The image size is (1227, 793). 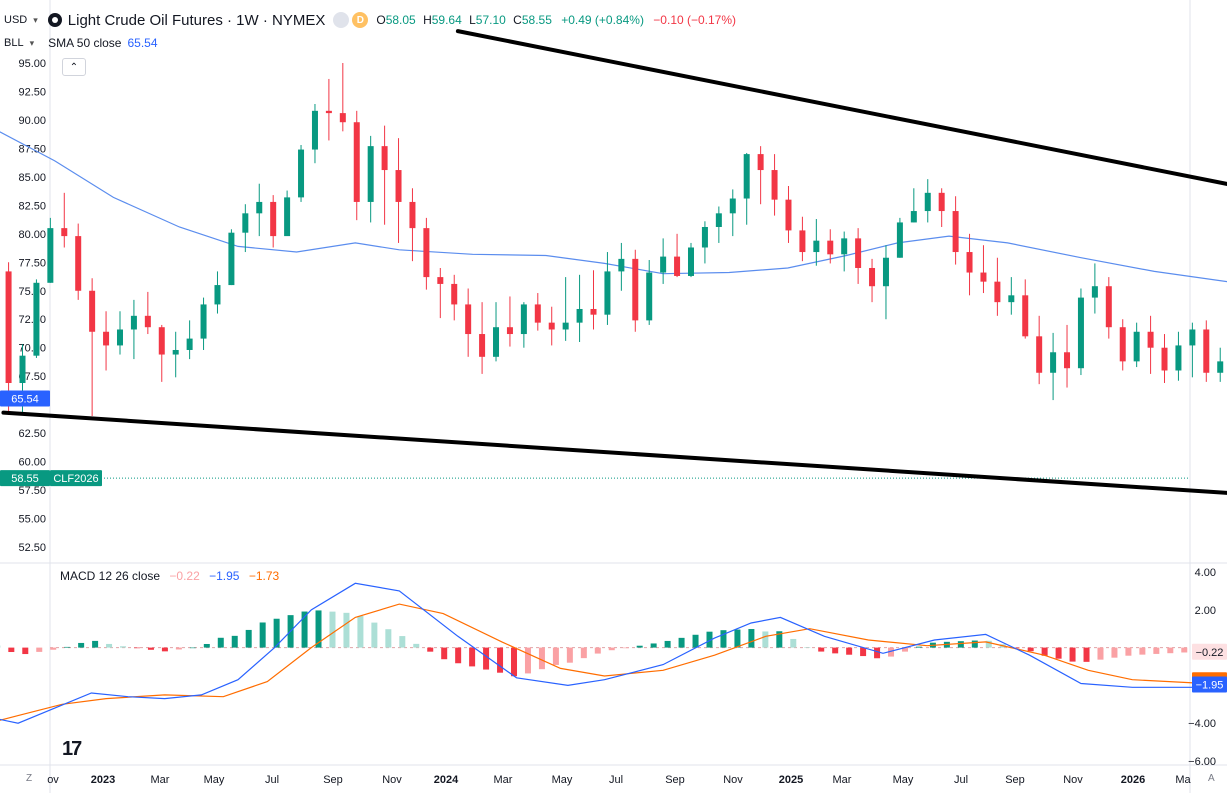 I want to click on sma-axis-tag: 65.54, so click(x=25, y=399).